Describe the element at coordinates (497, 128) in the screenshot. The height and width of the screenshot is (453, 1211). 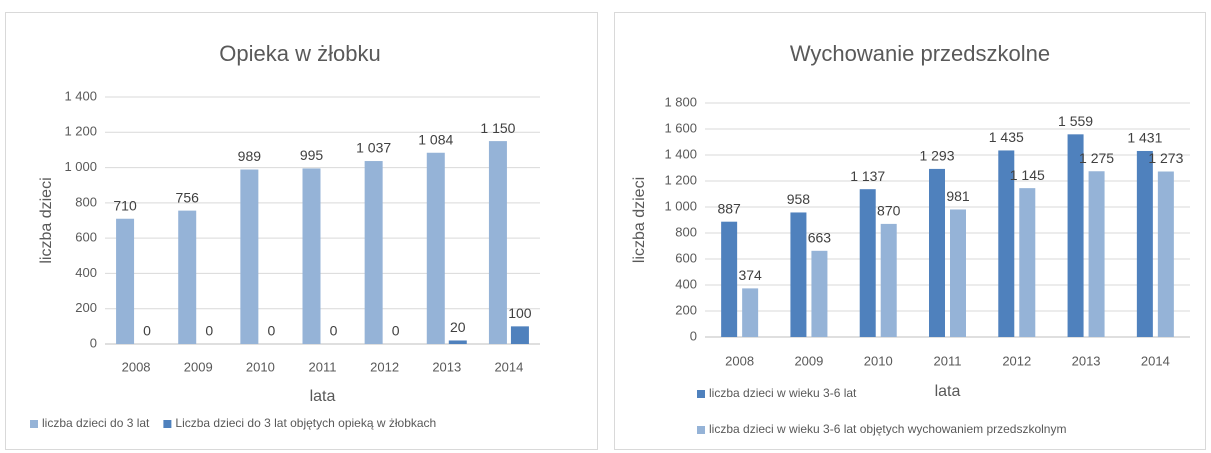
I see `data-label: 1 150` at that location.